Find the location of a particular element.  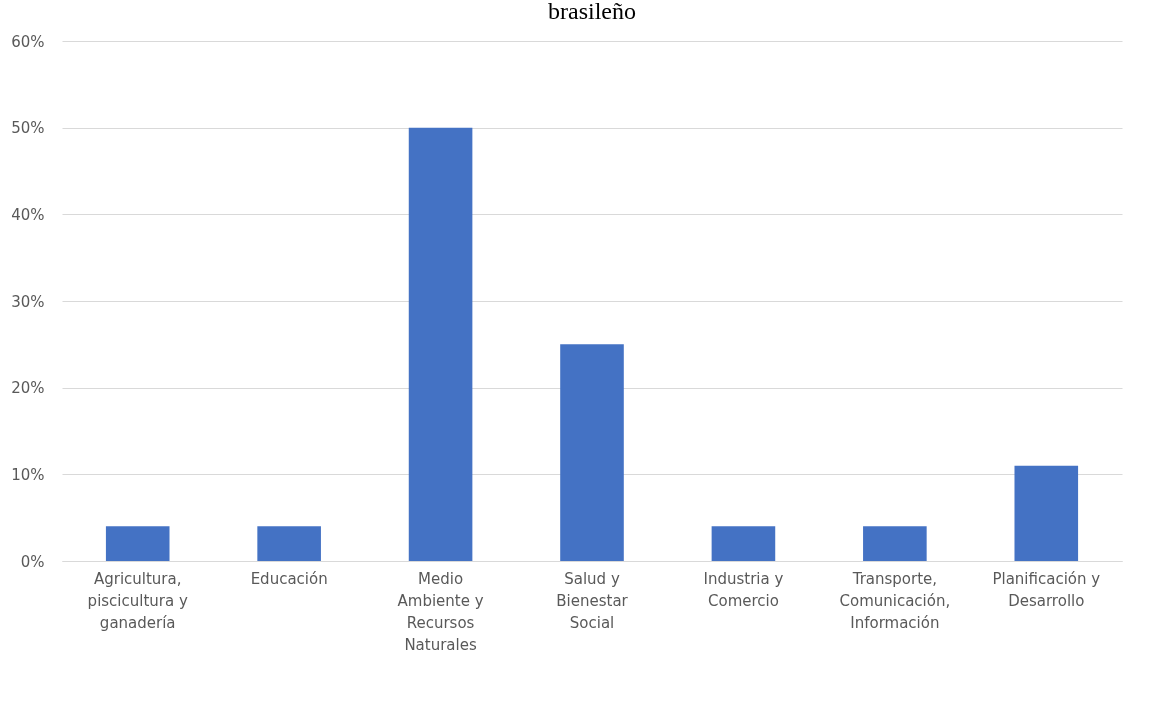

chart-title: brasileño is located at coordinates (592, 12).